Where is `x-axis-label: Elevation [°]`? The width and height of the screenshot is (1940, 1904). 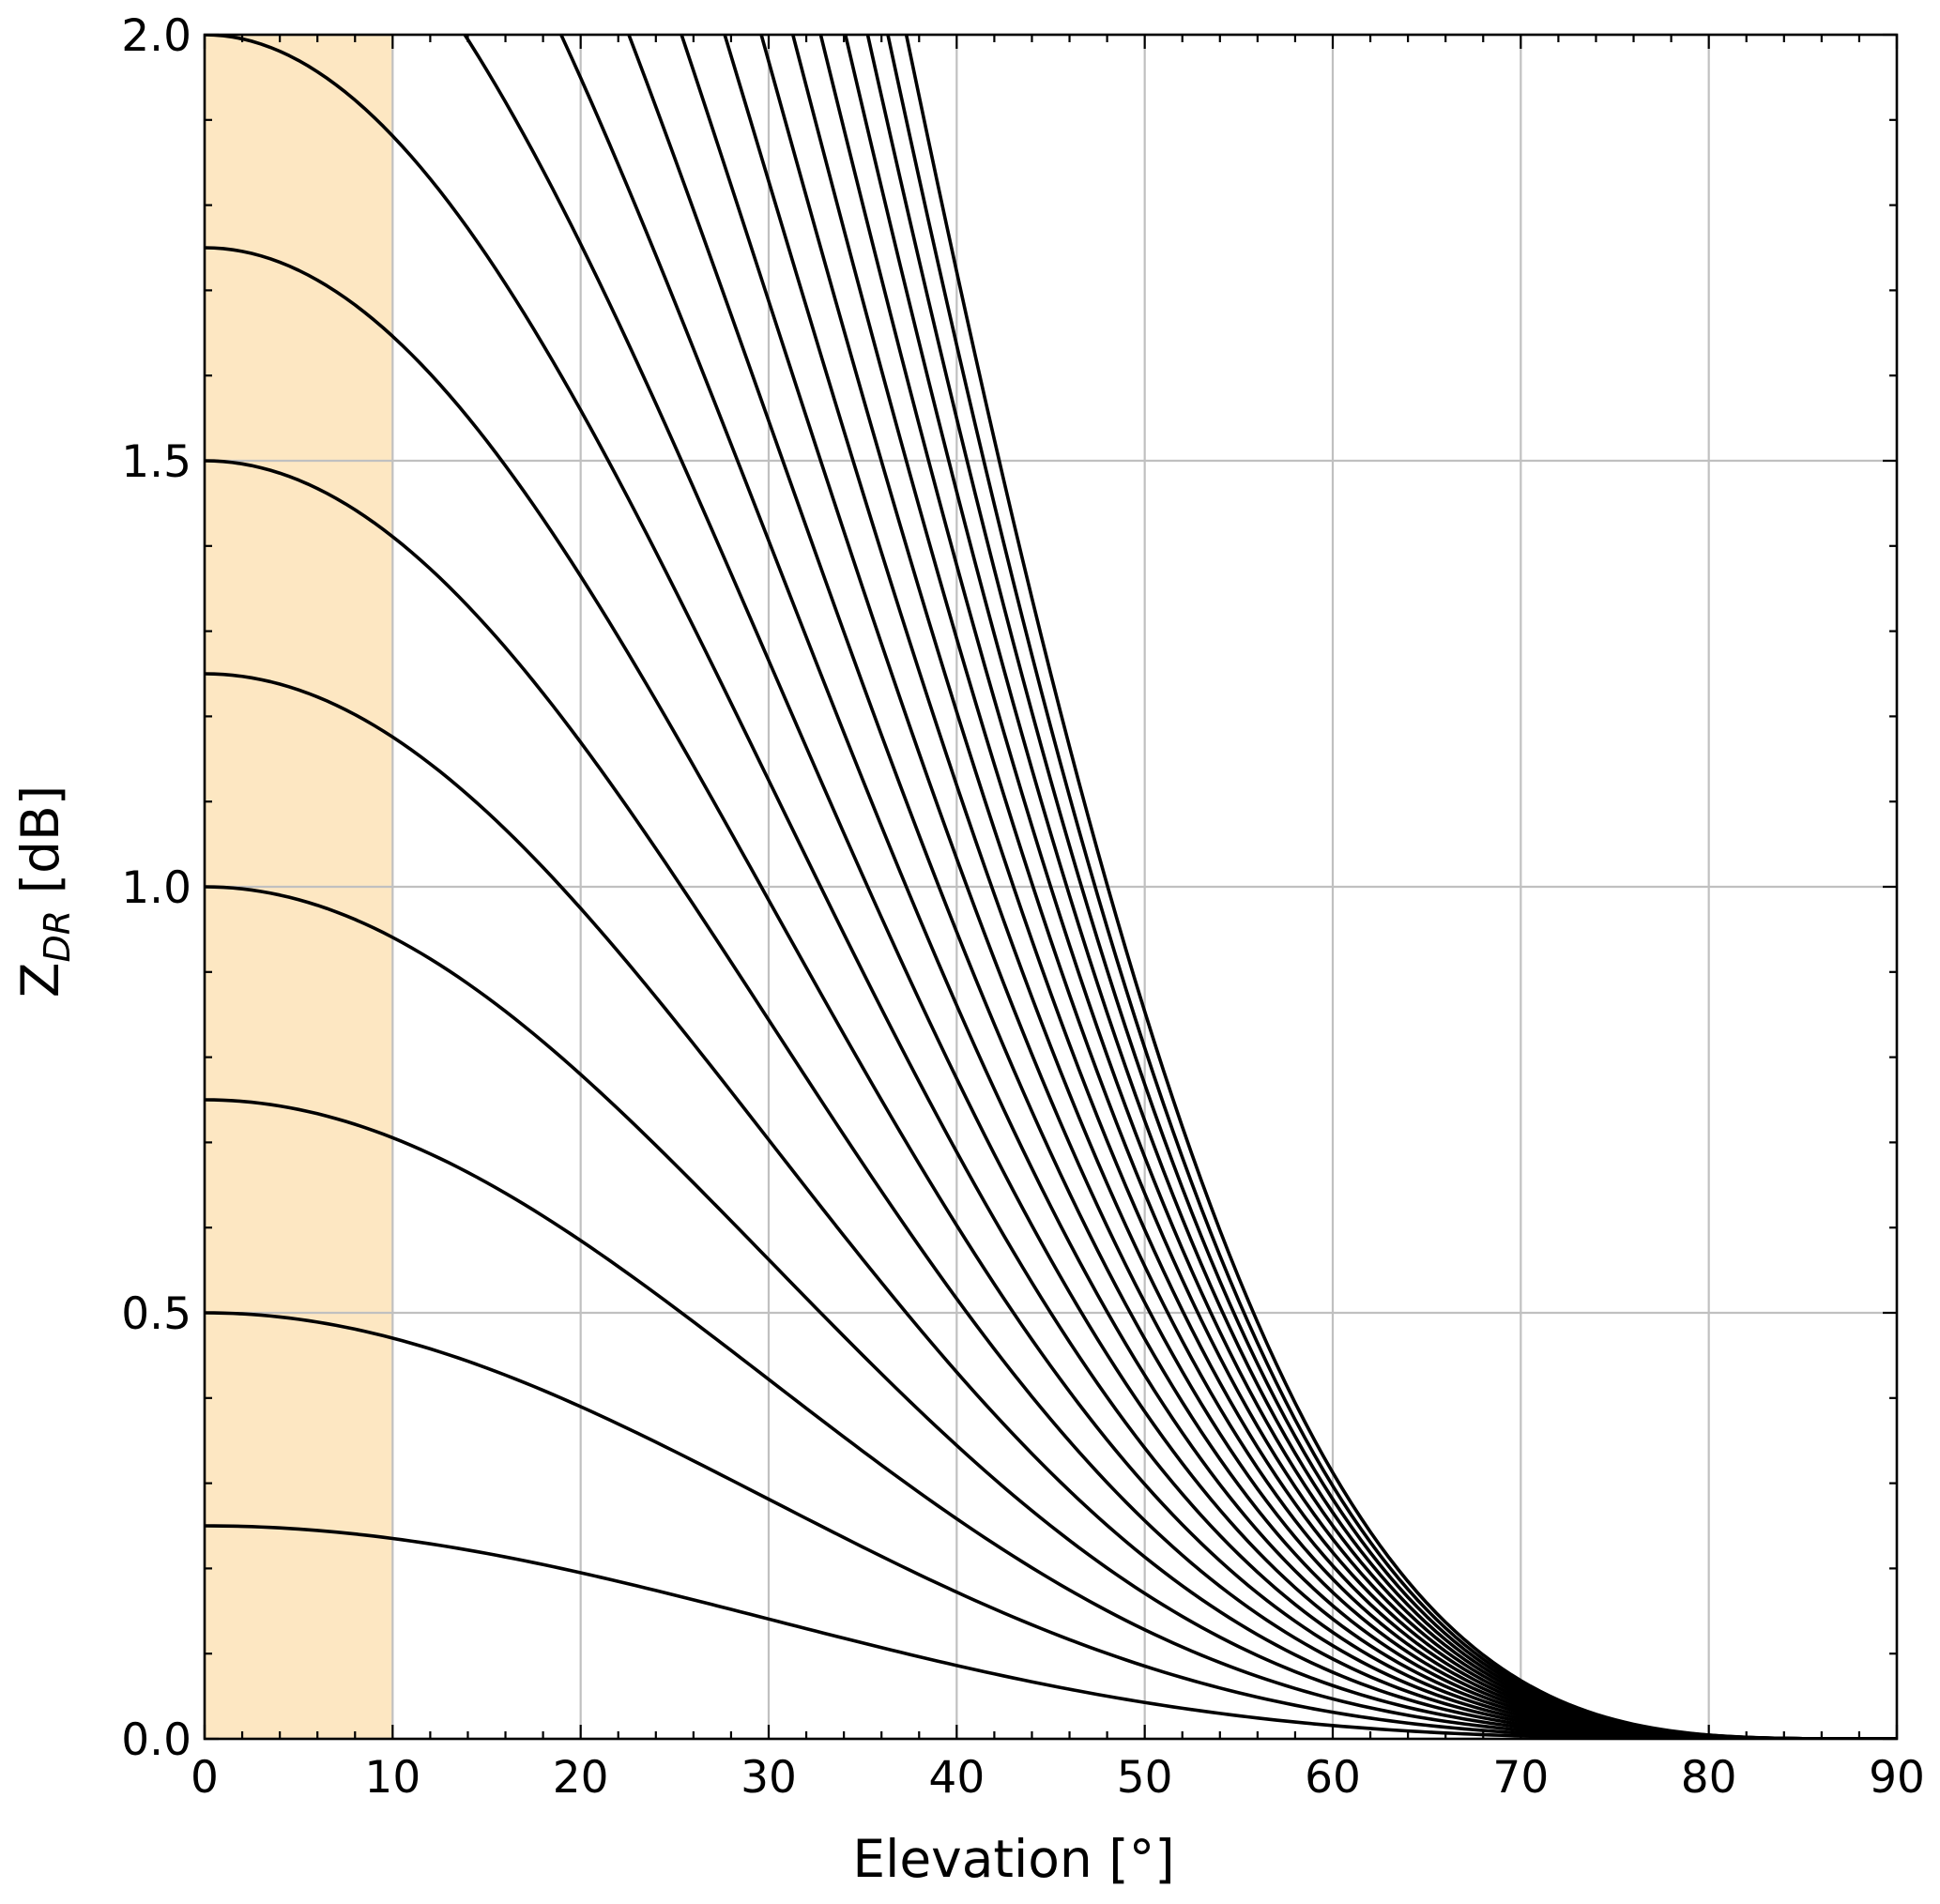
x-axis-label: Elevation [°] is located at coordinates (1013, 1859).